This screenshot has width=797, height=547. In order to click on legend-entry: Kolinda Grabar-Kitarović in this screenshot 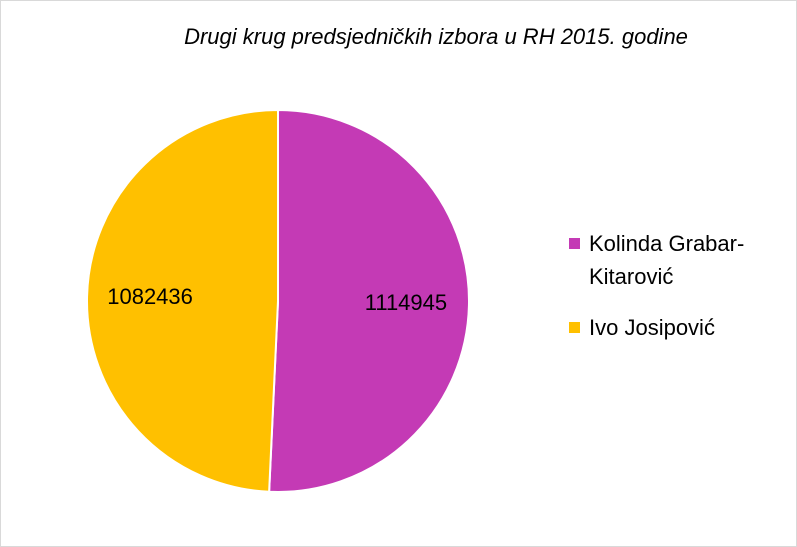, I will do `click(667, 260)`.